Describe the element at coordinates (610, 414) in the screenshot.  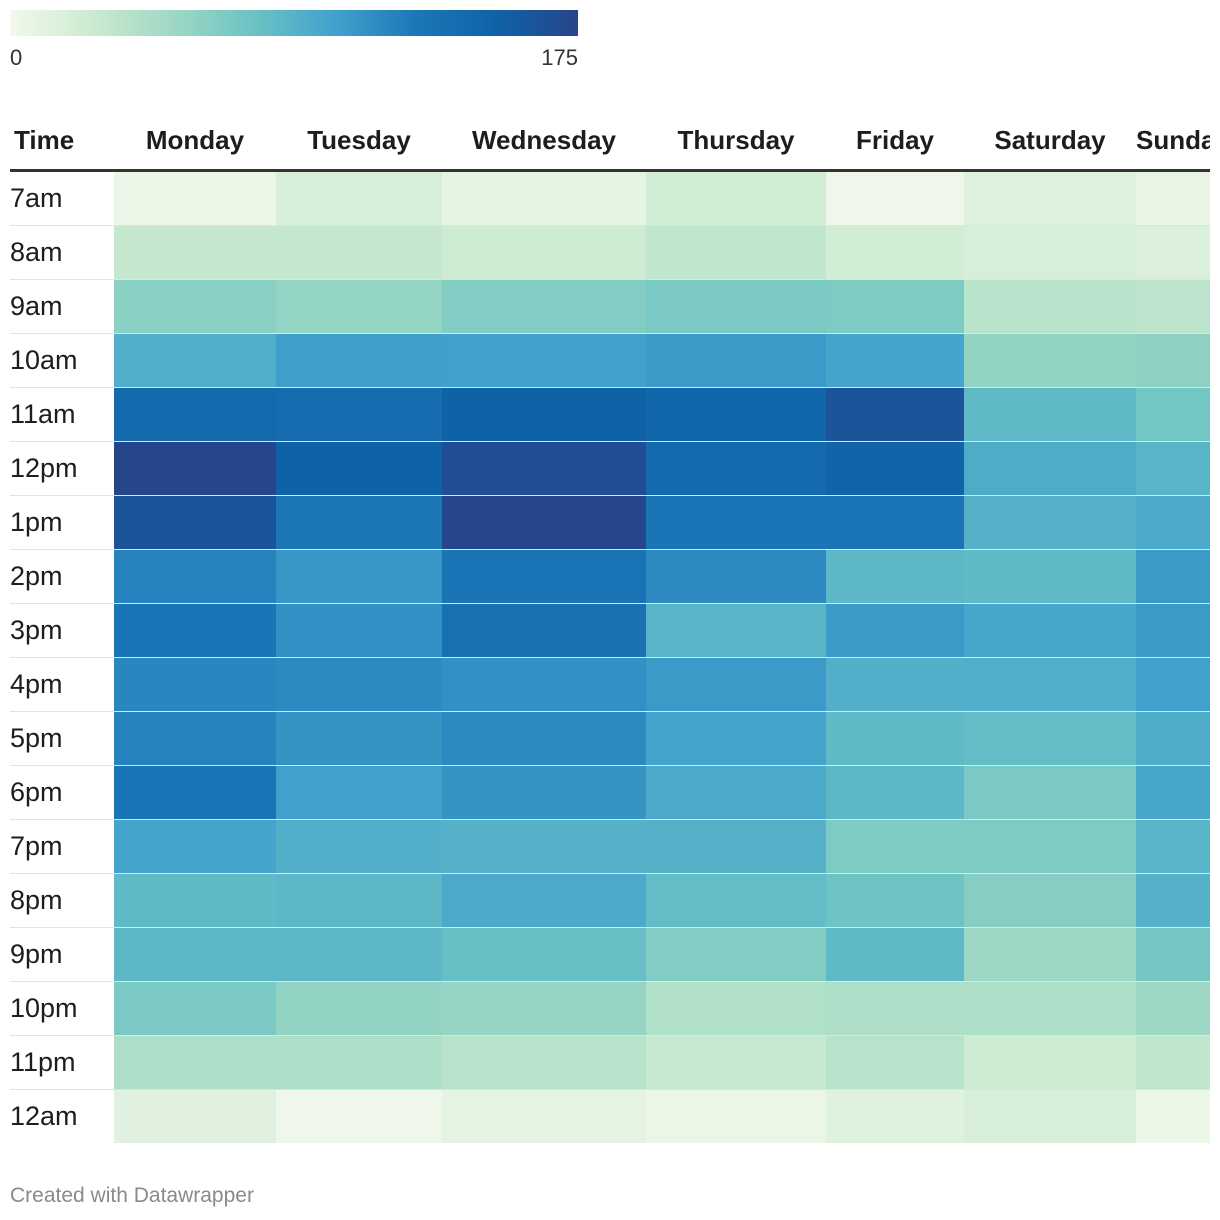
I see `table-row: 11am` at that location.